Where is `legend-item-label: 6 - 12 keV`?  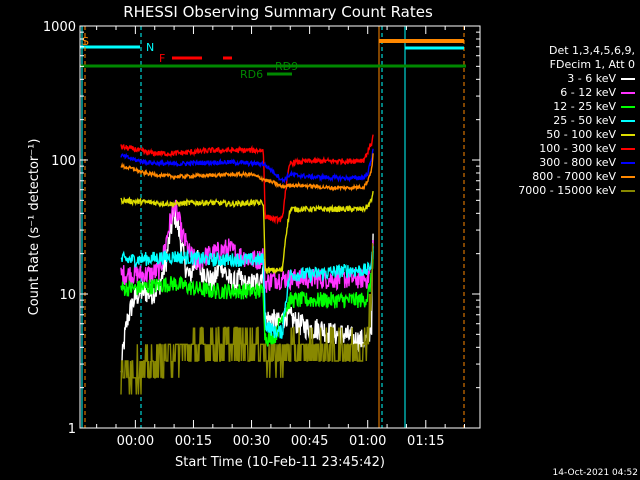
legend-item-label: 6 - 12 keV is located at coordinates (588, 92).